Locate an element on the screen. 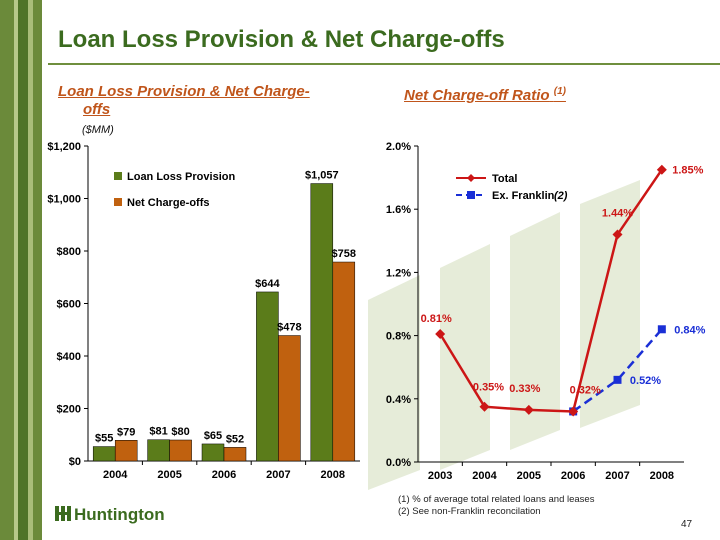 The height and width of the screenshot is (540, 720). bar-data-label: $52 is located at coordinates (235, 439).